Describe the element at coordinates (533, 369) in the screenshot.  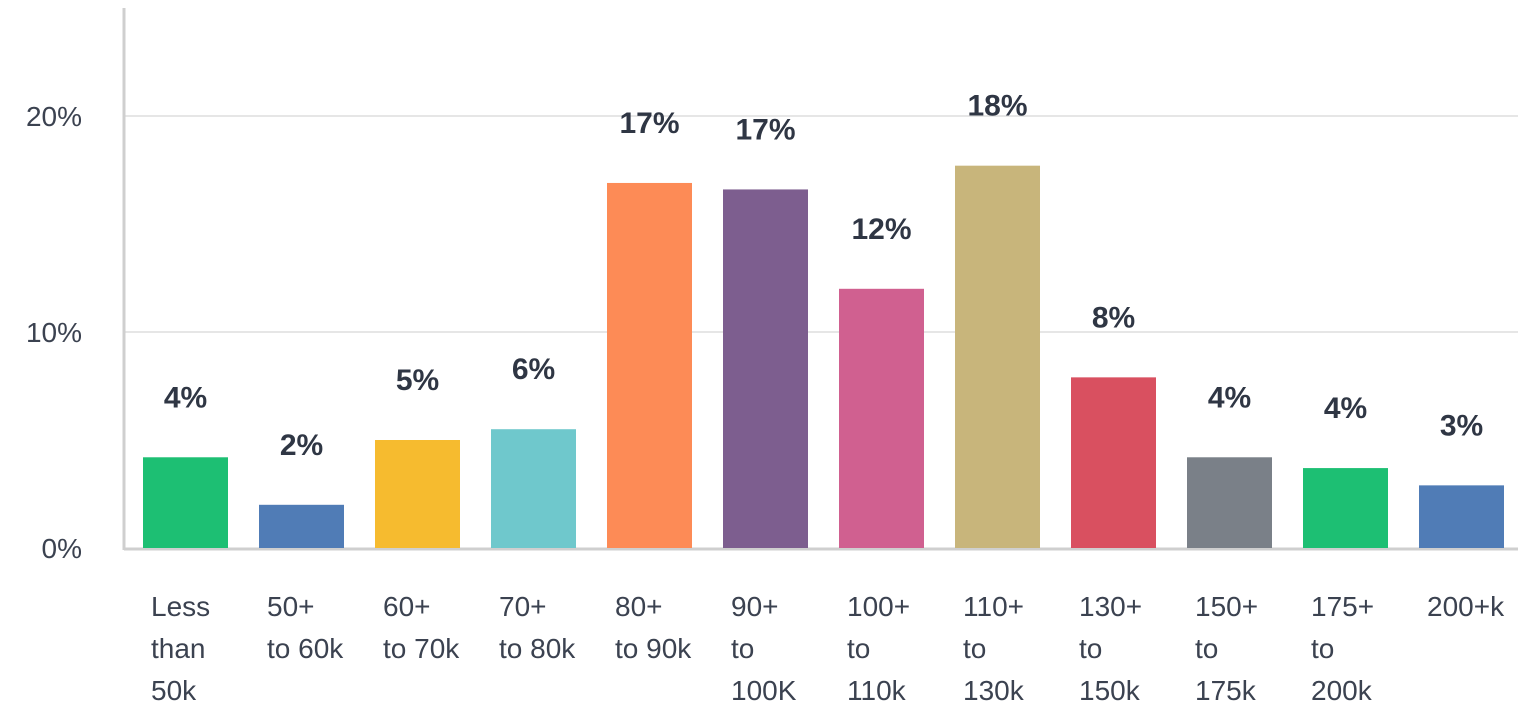
I see `data-label: 6%` at that location.